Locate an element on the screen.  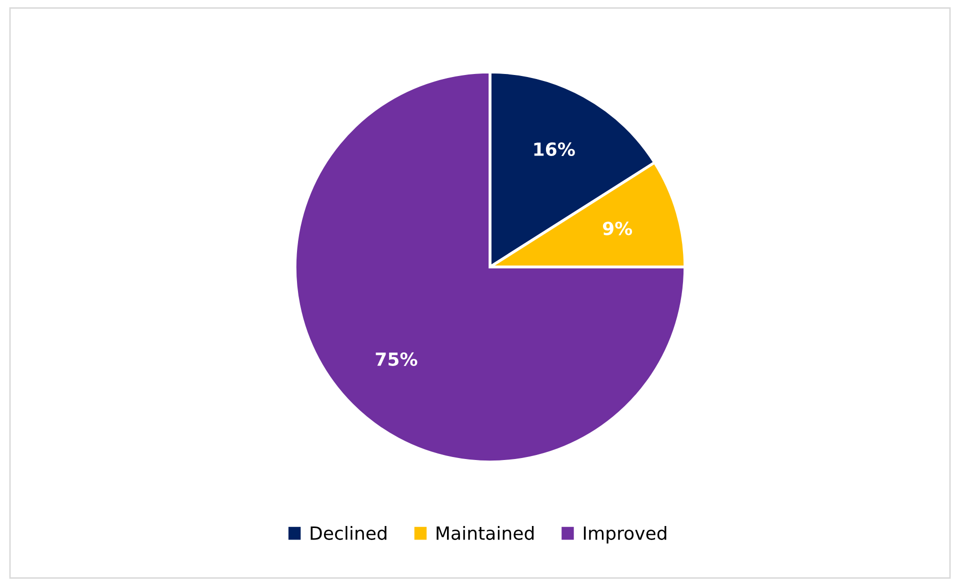
legend-label: Declined is located at coordinates (348, 533).